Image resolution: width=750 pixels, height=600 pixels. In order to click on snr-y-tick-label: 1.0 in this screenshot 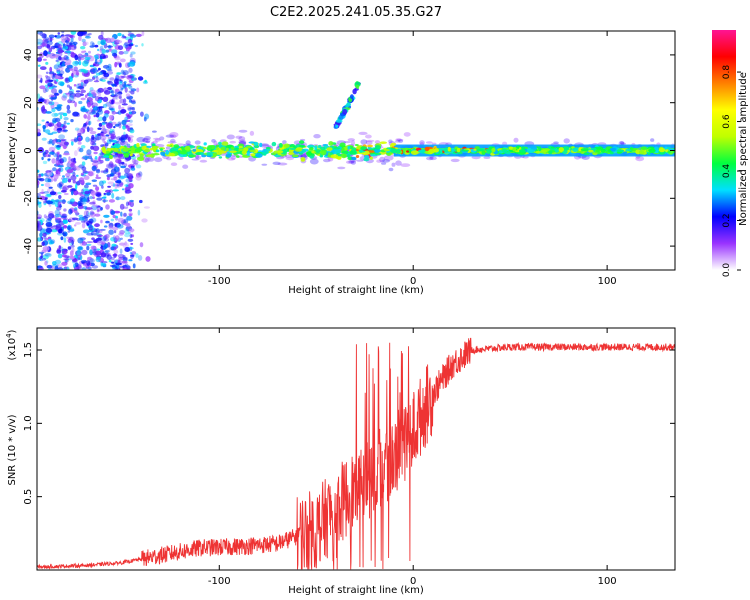, I will do `click(28, 423)`.